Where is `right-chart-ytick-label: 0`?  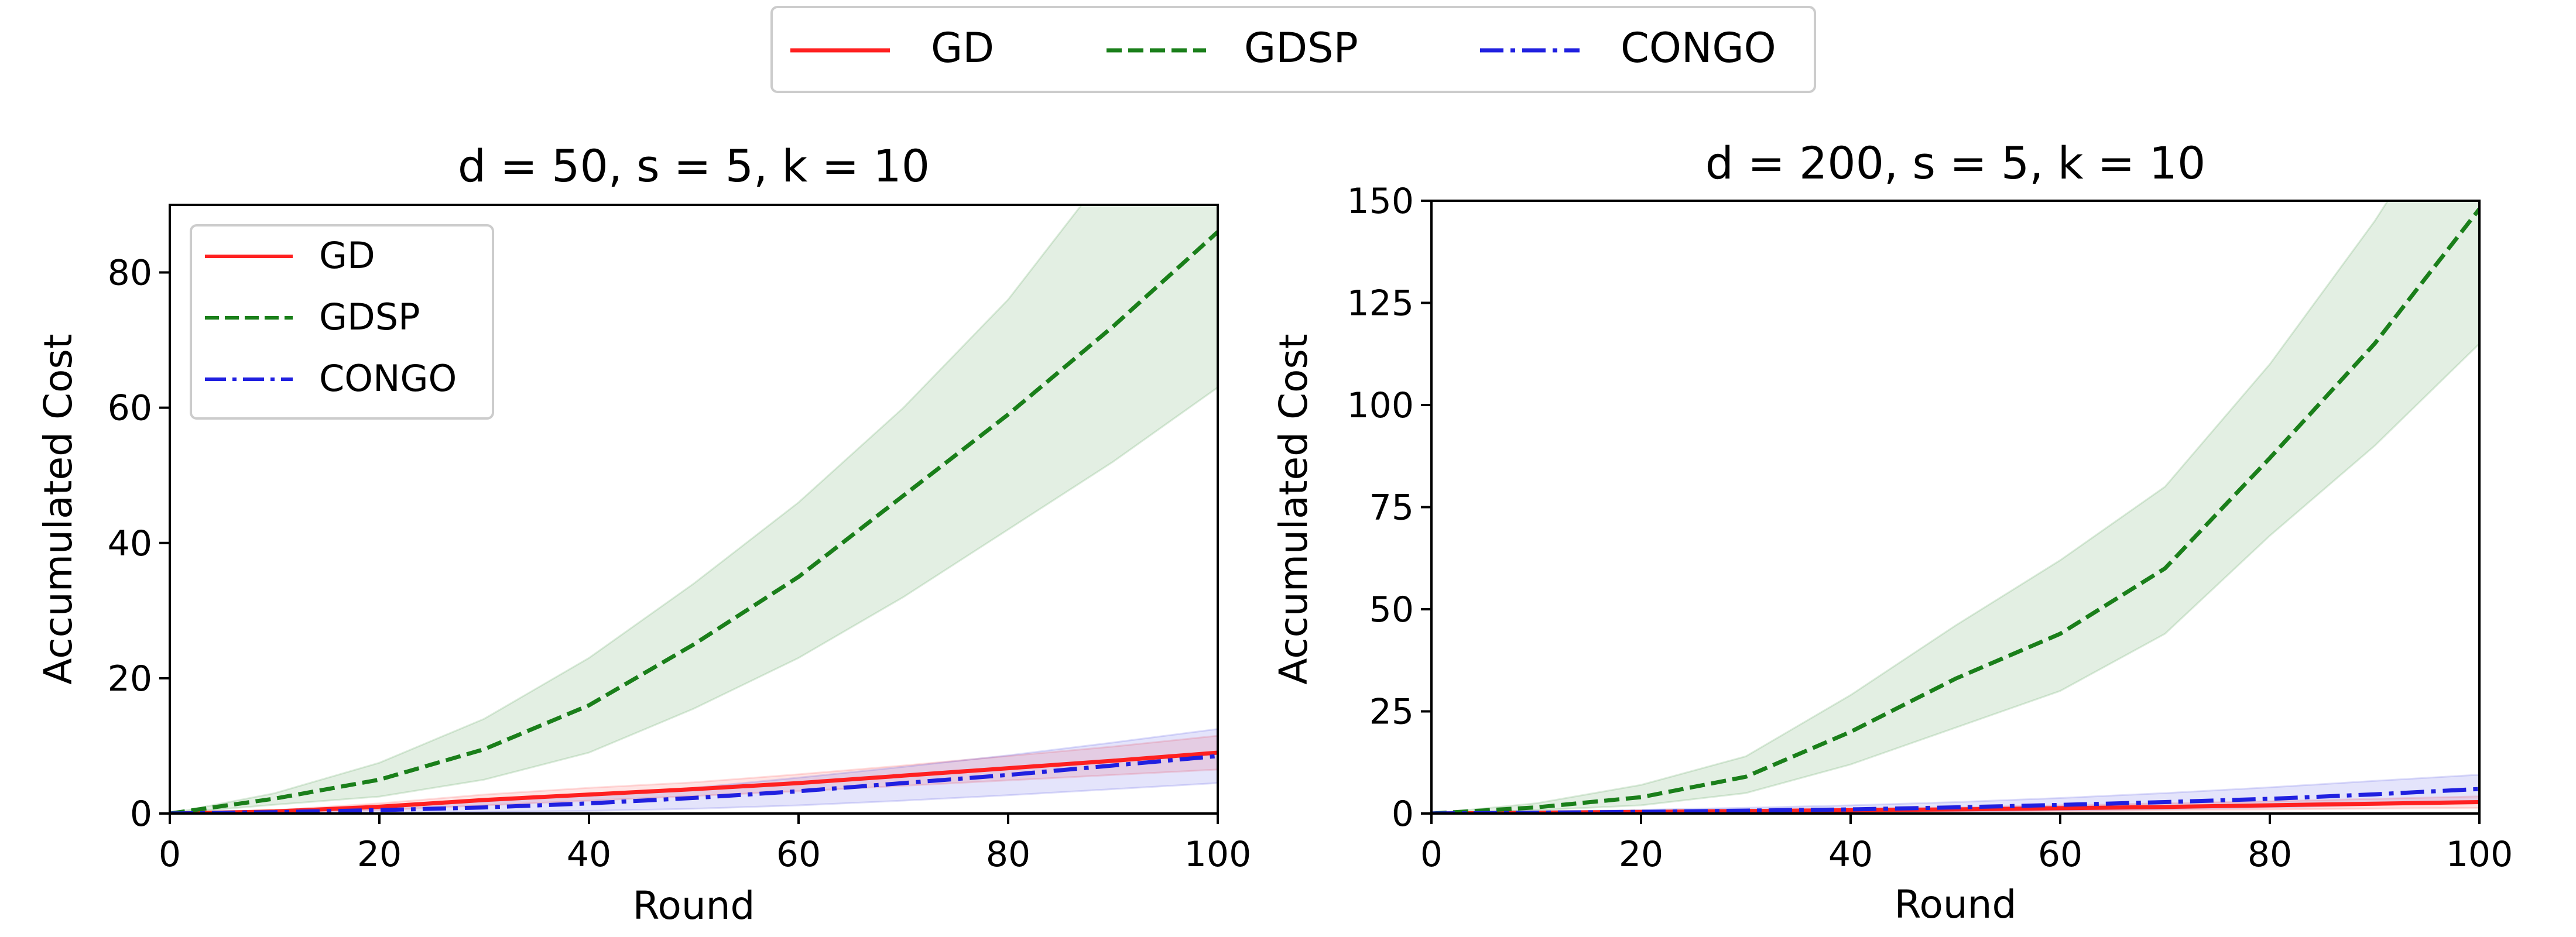
right-chart-ytick-label: 0 is located at coordinates (1403, 814).